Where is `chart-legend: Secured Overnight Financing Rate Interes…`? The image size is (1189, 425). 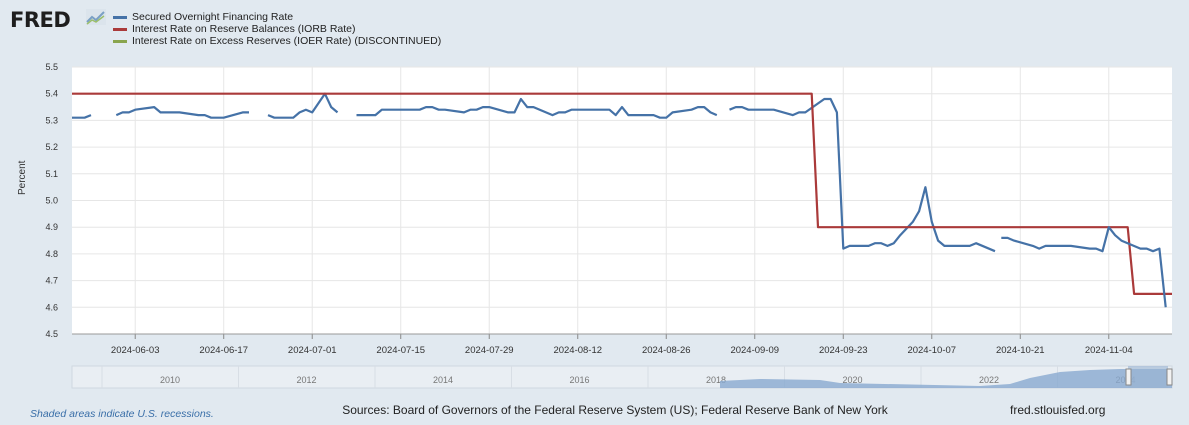
chart-legend: Secured Overnight Financing Rate Interes… is located at coordinates (277, 29).